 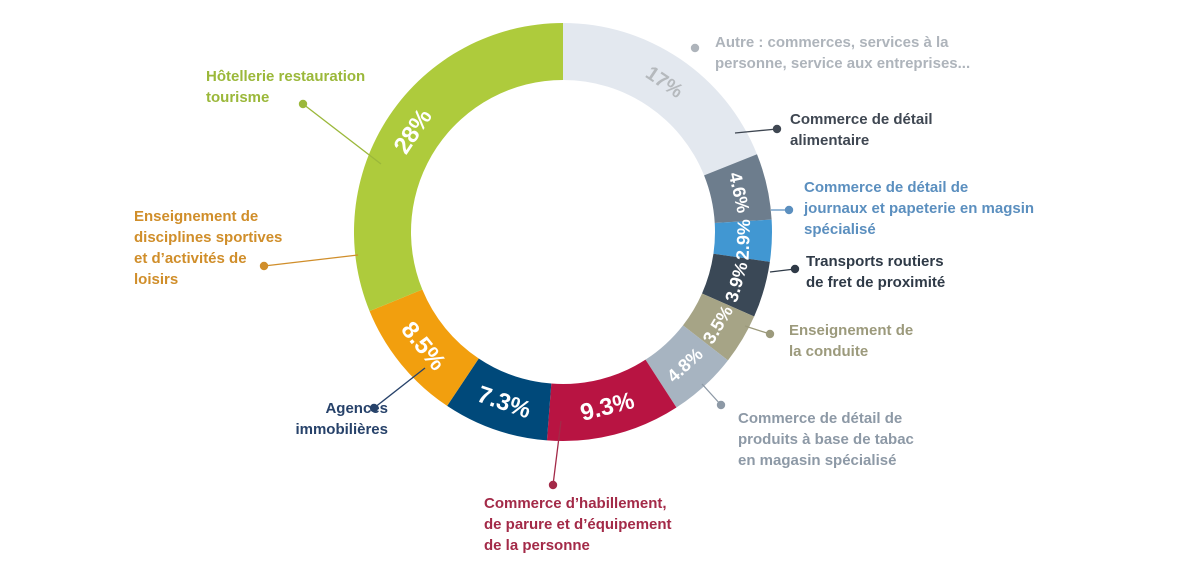 I want to click on slice-transports-routiers-de-fret-de-proximite, so click(x=736, y=285).